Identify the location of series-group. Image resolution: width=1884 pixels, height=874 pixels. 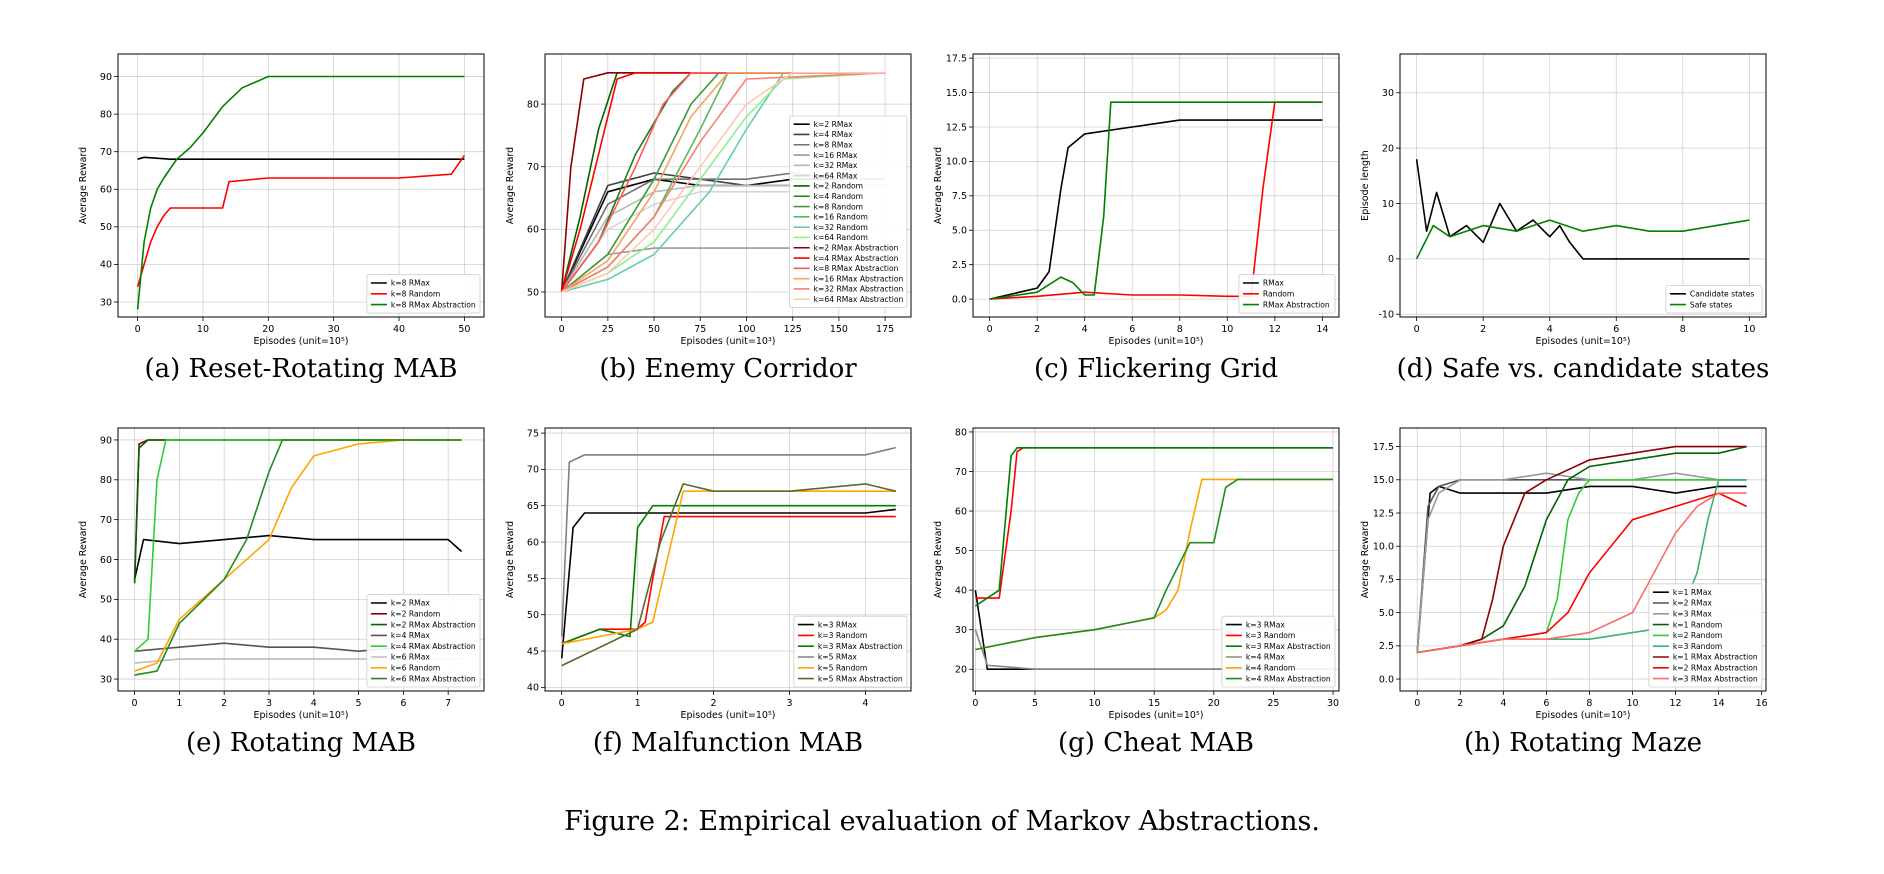
(298, 557).